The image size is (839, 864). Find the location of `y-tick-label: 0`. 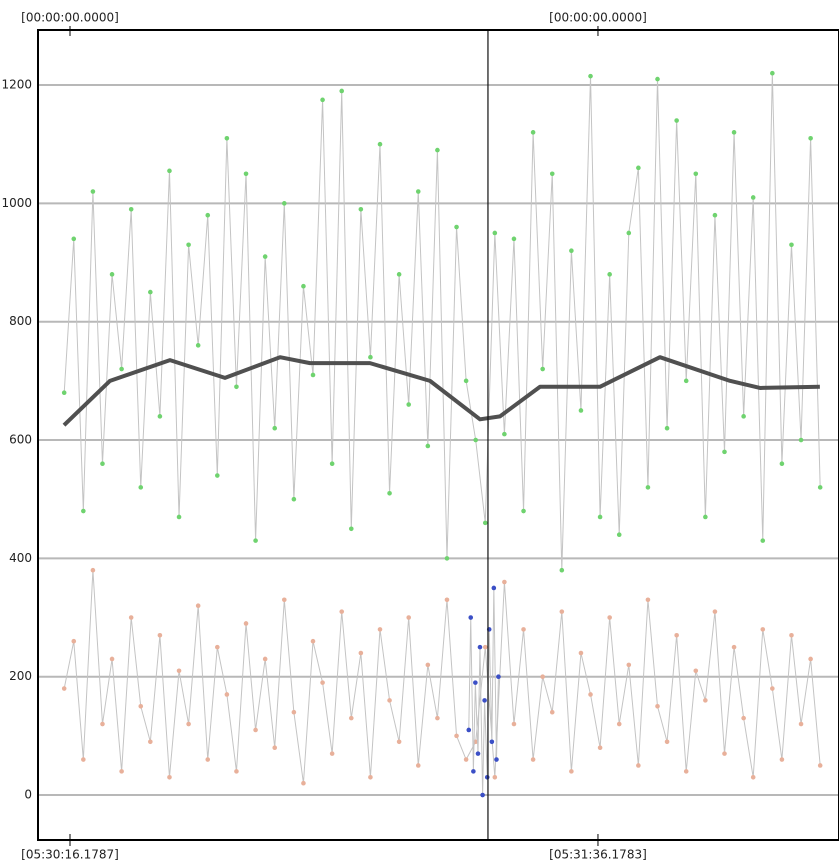

y-tick-label: 0 is located at coordinates (28, 795).